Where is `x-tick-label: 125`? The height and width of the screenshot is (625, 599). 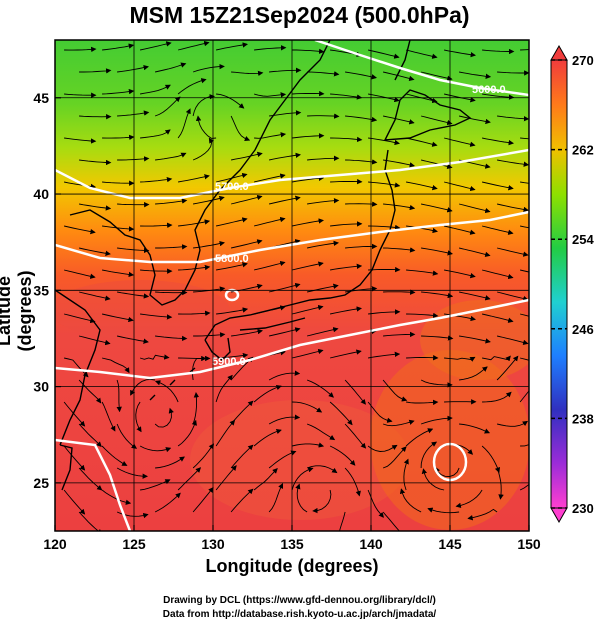 x-tick-label: 125 is located at coordinates (134, 544).